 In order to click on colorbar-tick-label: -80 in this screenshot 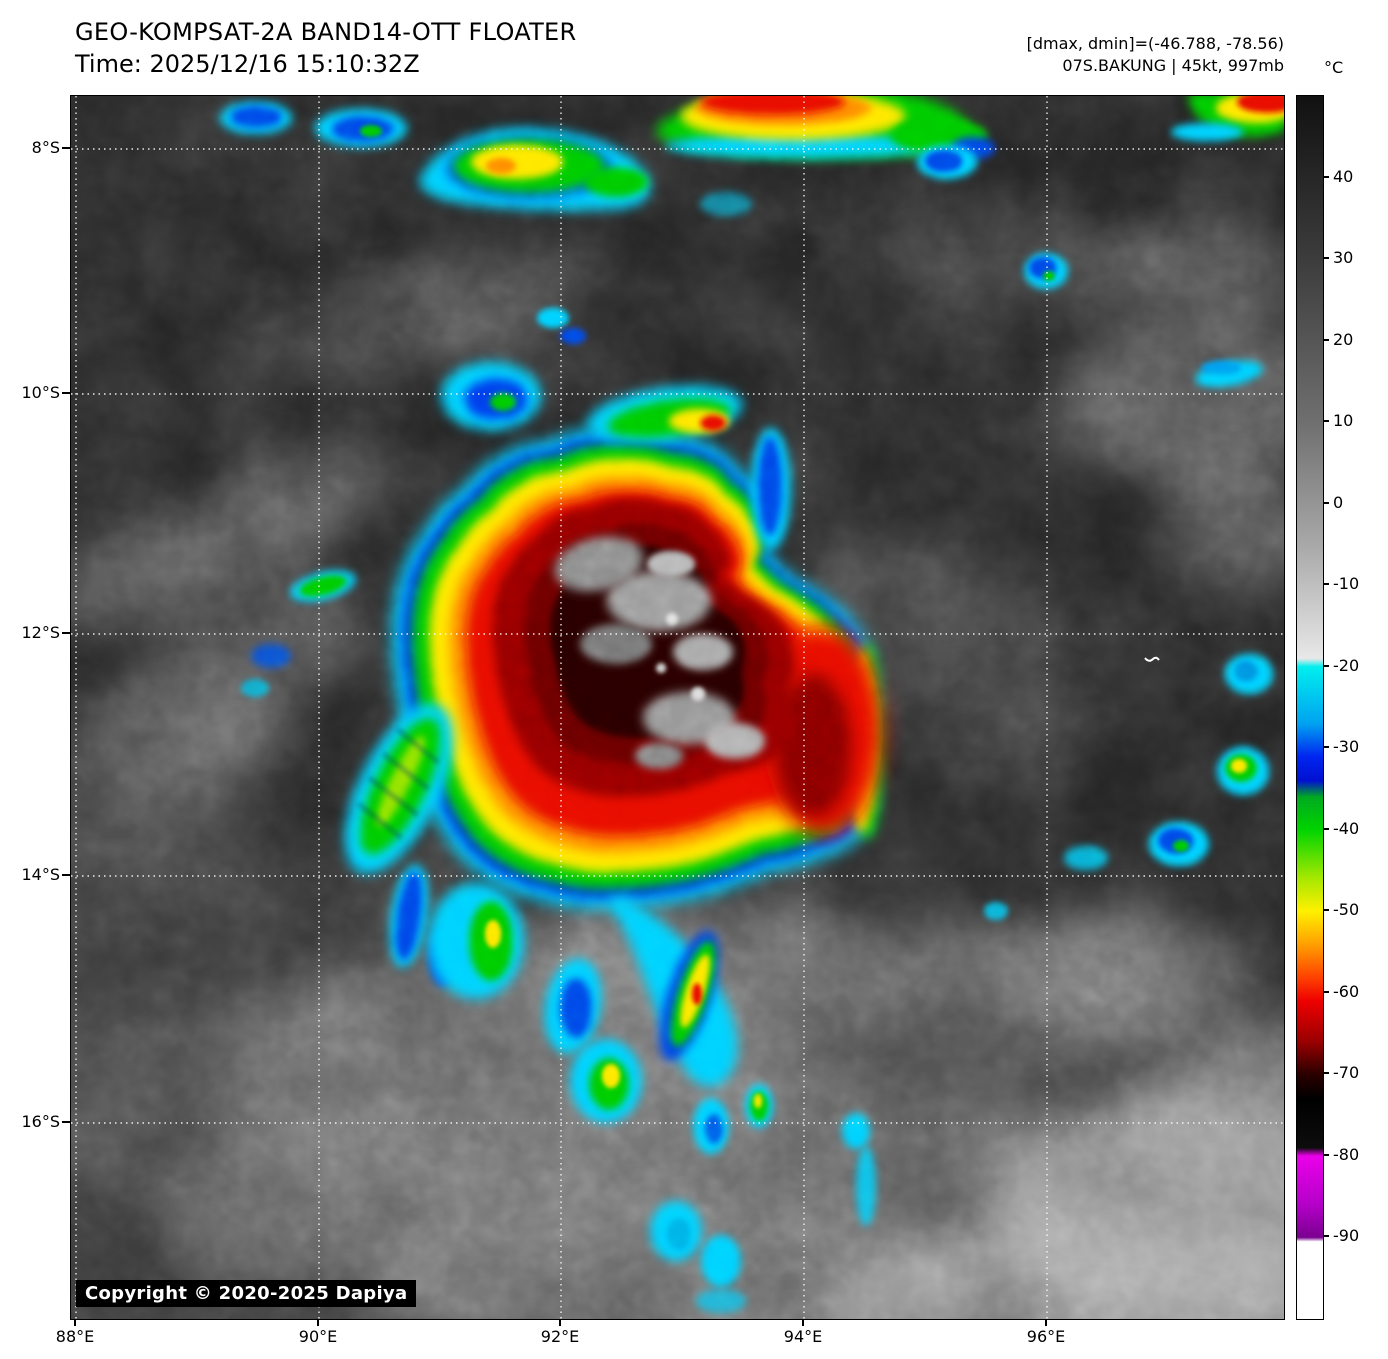, I will do `click(1346, 1154)`.